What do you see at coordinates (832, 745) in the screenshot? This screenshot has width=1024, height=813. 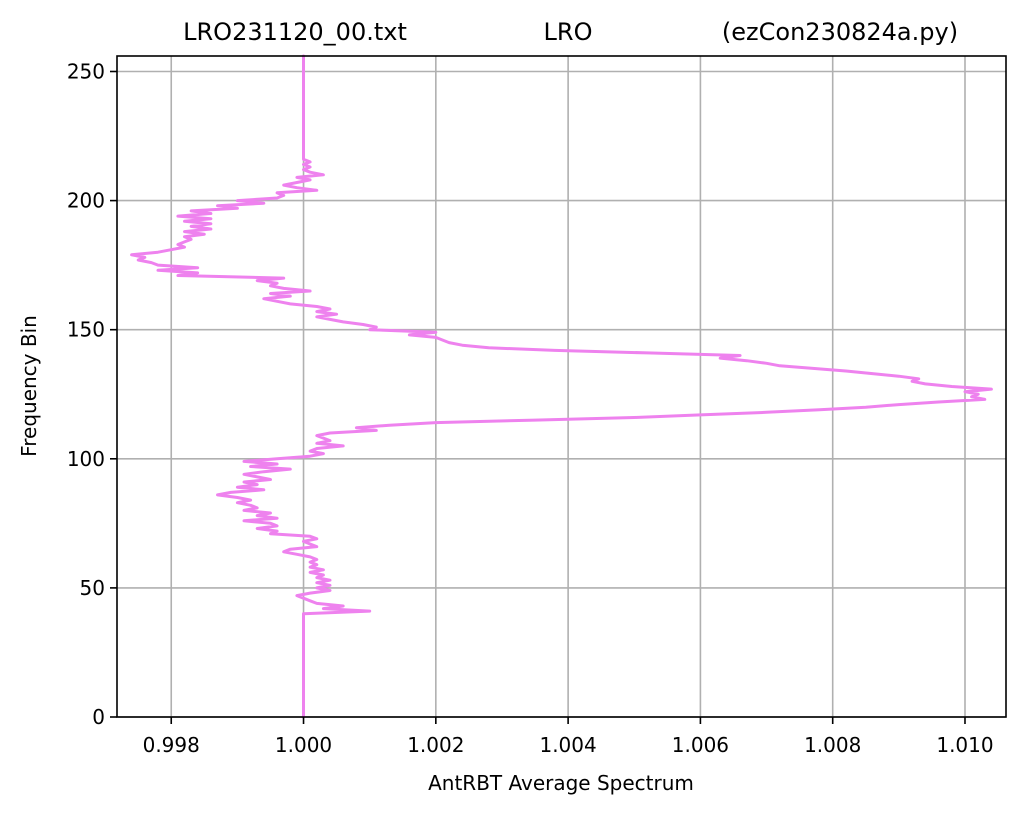 I see `x-tick-label: 1.008` at bounding box center [832, 745].